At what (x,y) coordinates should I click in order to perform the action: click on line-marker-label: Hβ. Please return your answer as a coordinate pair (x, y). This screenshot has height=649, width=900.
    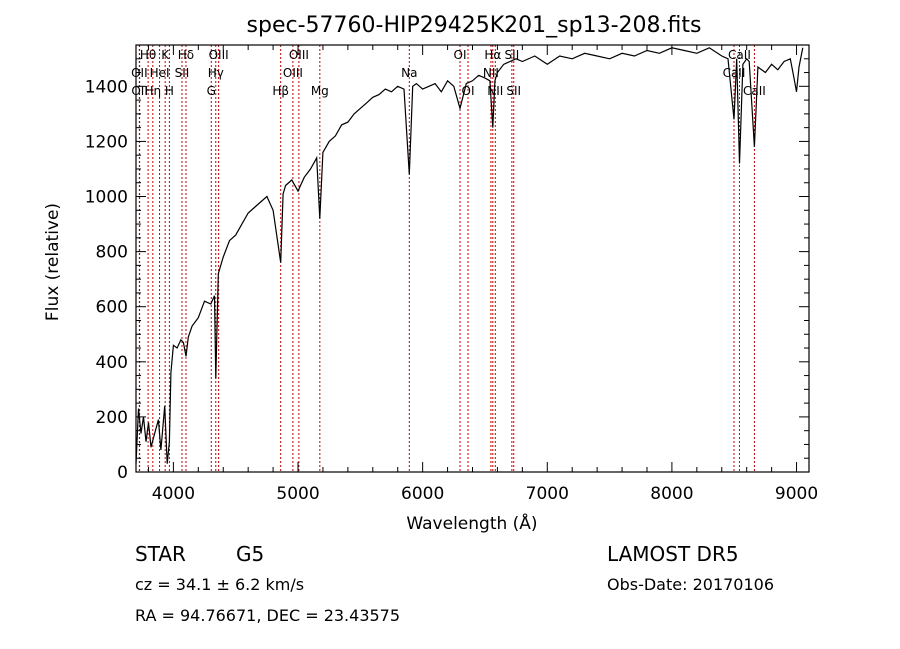
    Looking at the image, I should click on (280, 91).